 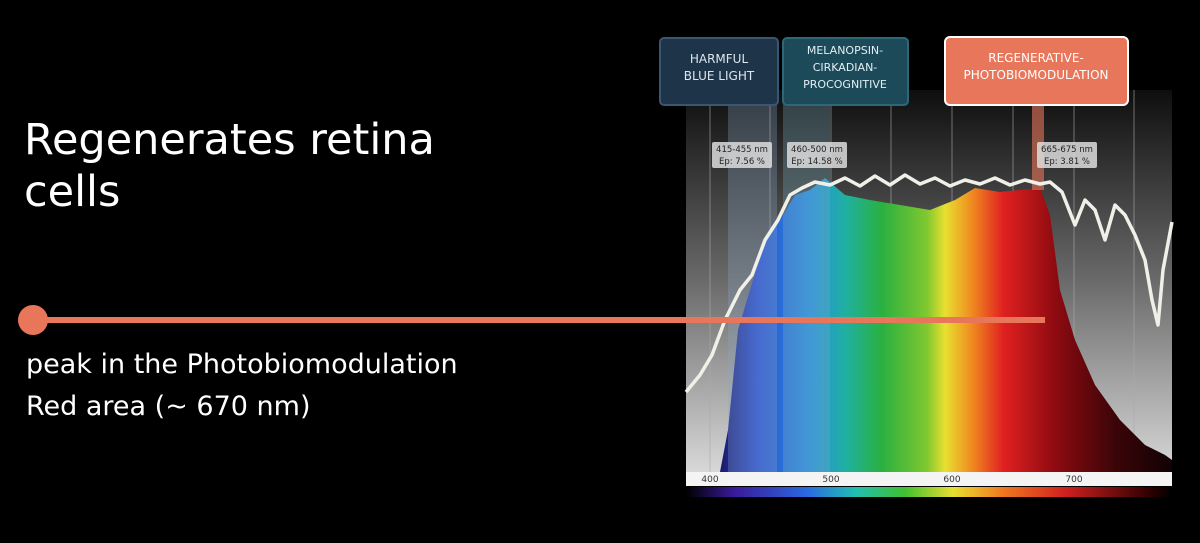 What do you see at coordinates (719, 76) in the screenshot?
I see `callout-line: BLUE LIGHT` at bounding box center [719, 76].